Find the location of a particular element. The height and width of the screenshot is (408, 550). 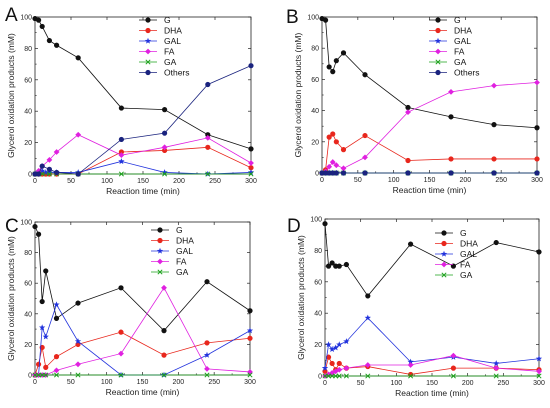

x-tick-label: 50 is located at coordinates (71, 382).